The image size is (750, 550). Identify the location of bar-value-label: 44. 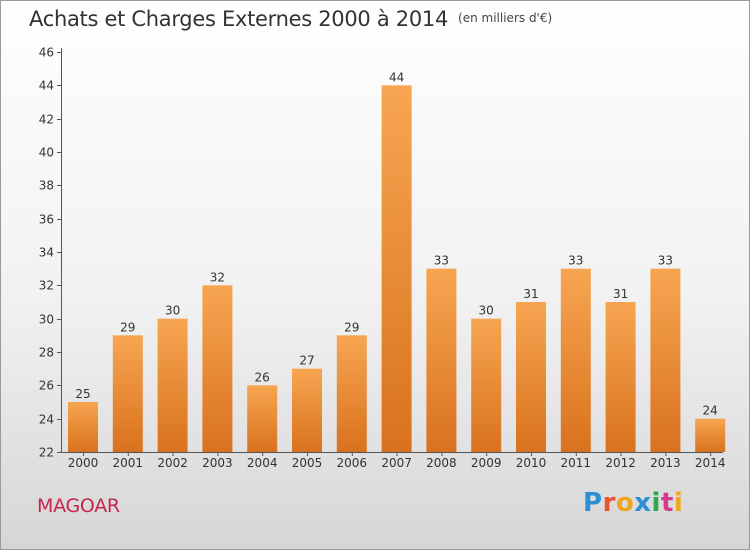
(396, 77).